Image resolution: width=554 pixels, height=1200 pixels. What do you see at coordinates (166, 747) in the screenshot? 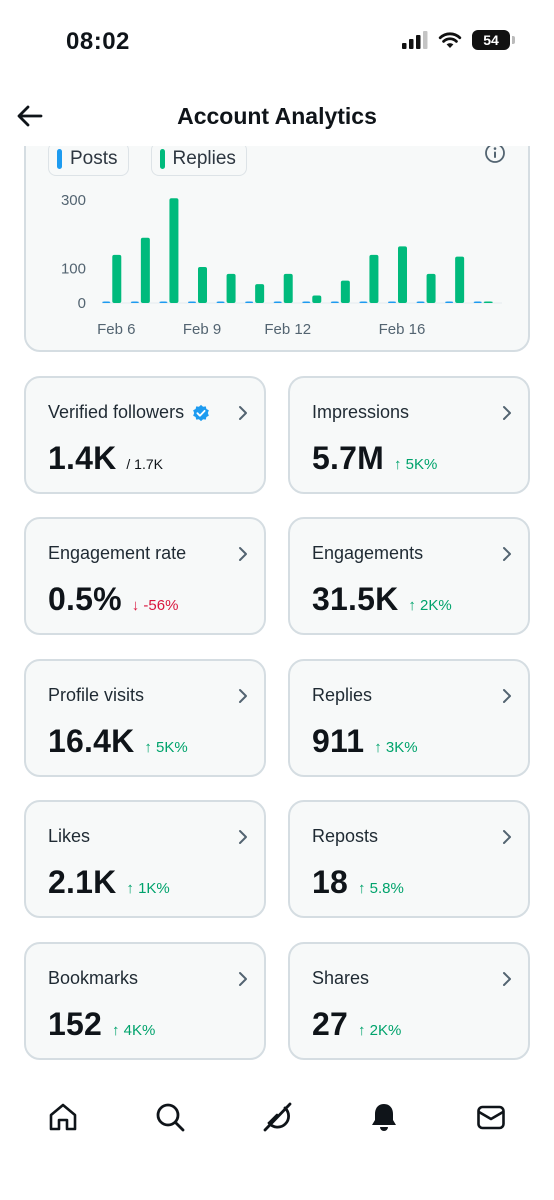
I see `metric-change: ↑ 5K%` at bounding box center [166, 747].